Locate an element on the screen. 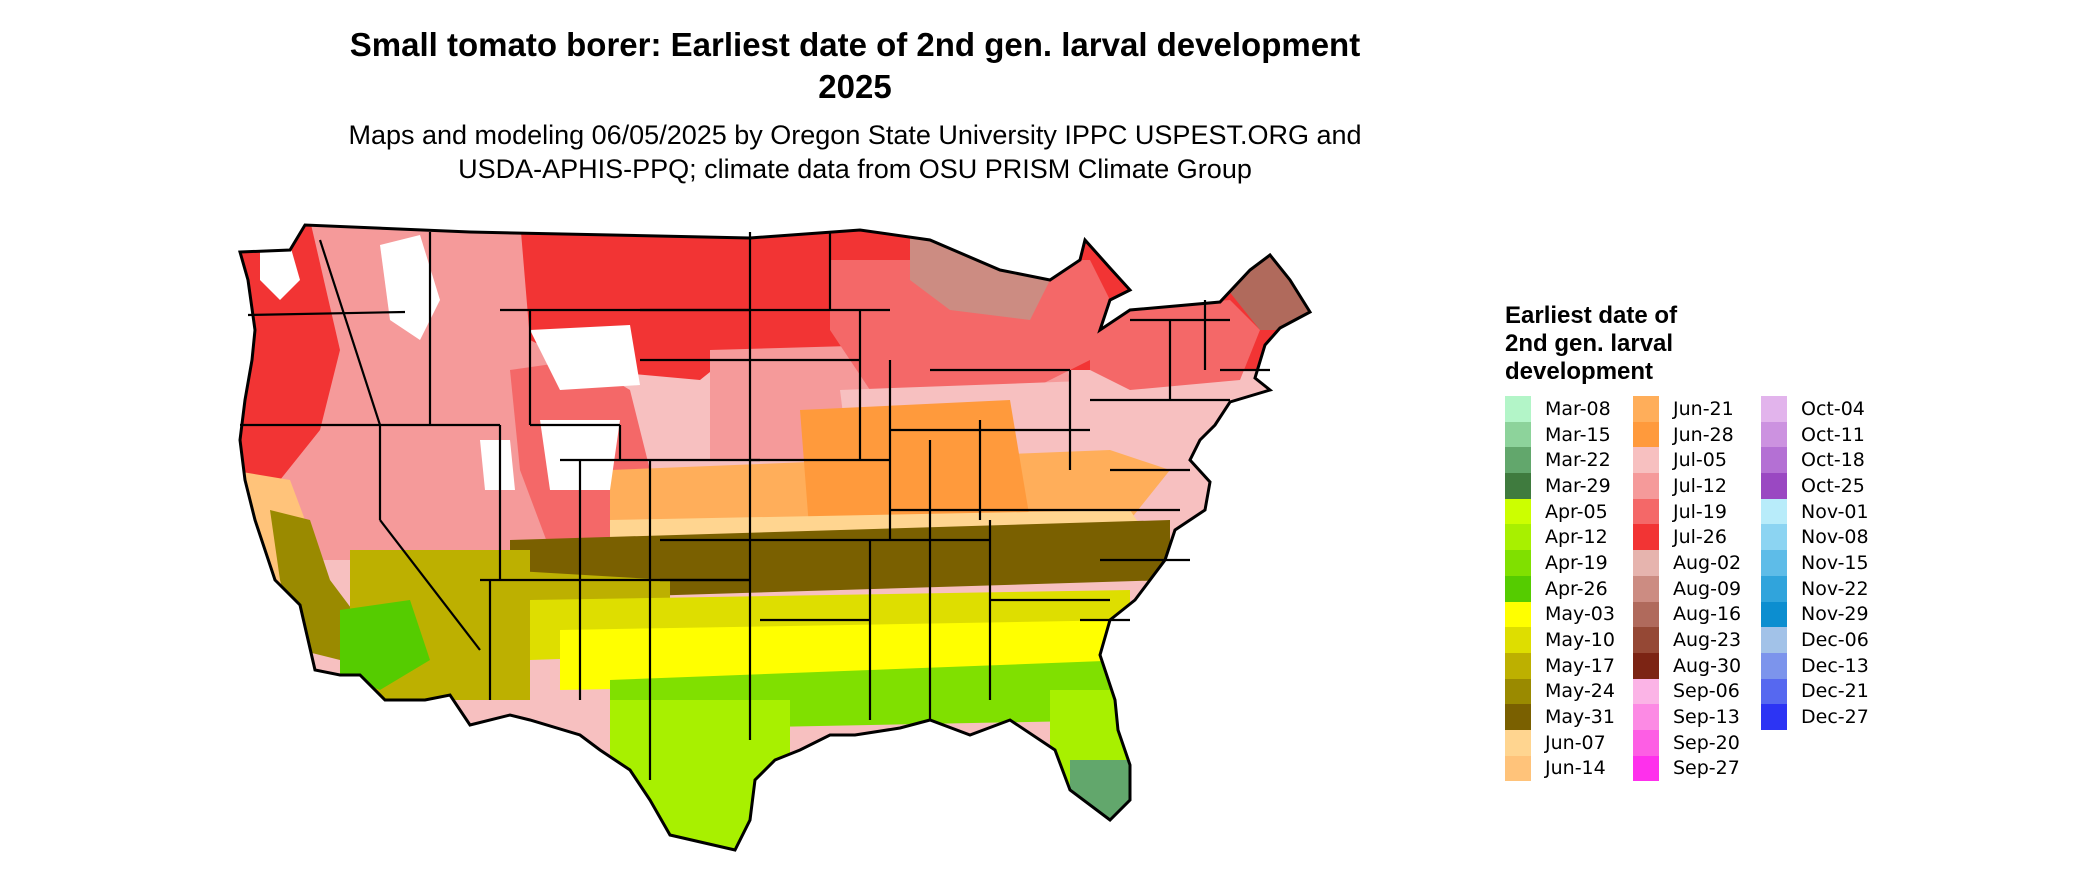  legend-label: Dec-13 is located at coordinates (1835, 665).